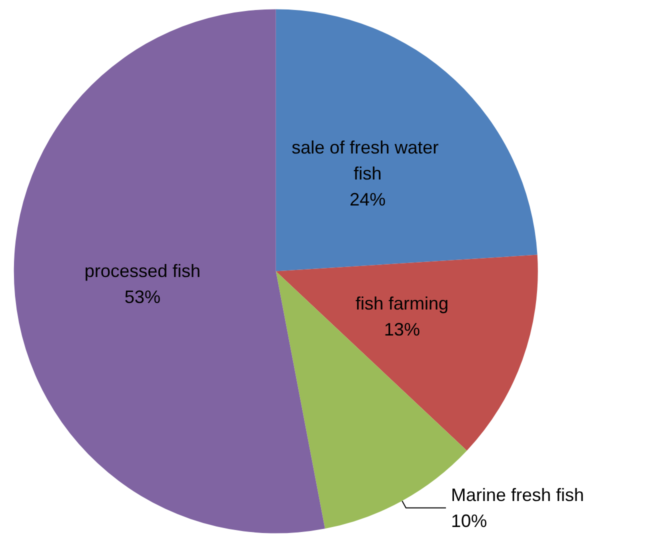 The image size is (660, 548). I want to click on slice-label: sale of fresh water fish, so click(368, 161).